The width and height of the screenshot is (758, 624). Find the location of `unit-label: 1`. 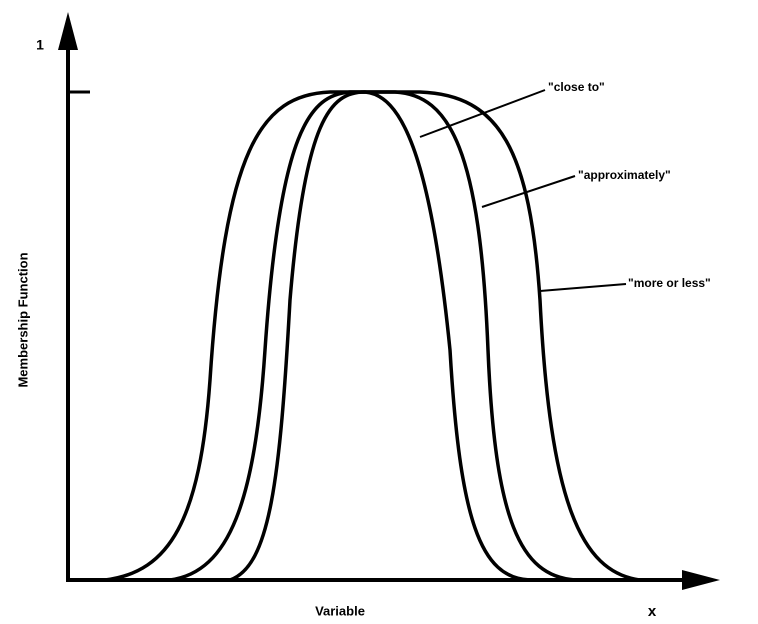

unit-label: 1 is located at coordinates (40, 45).